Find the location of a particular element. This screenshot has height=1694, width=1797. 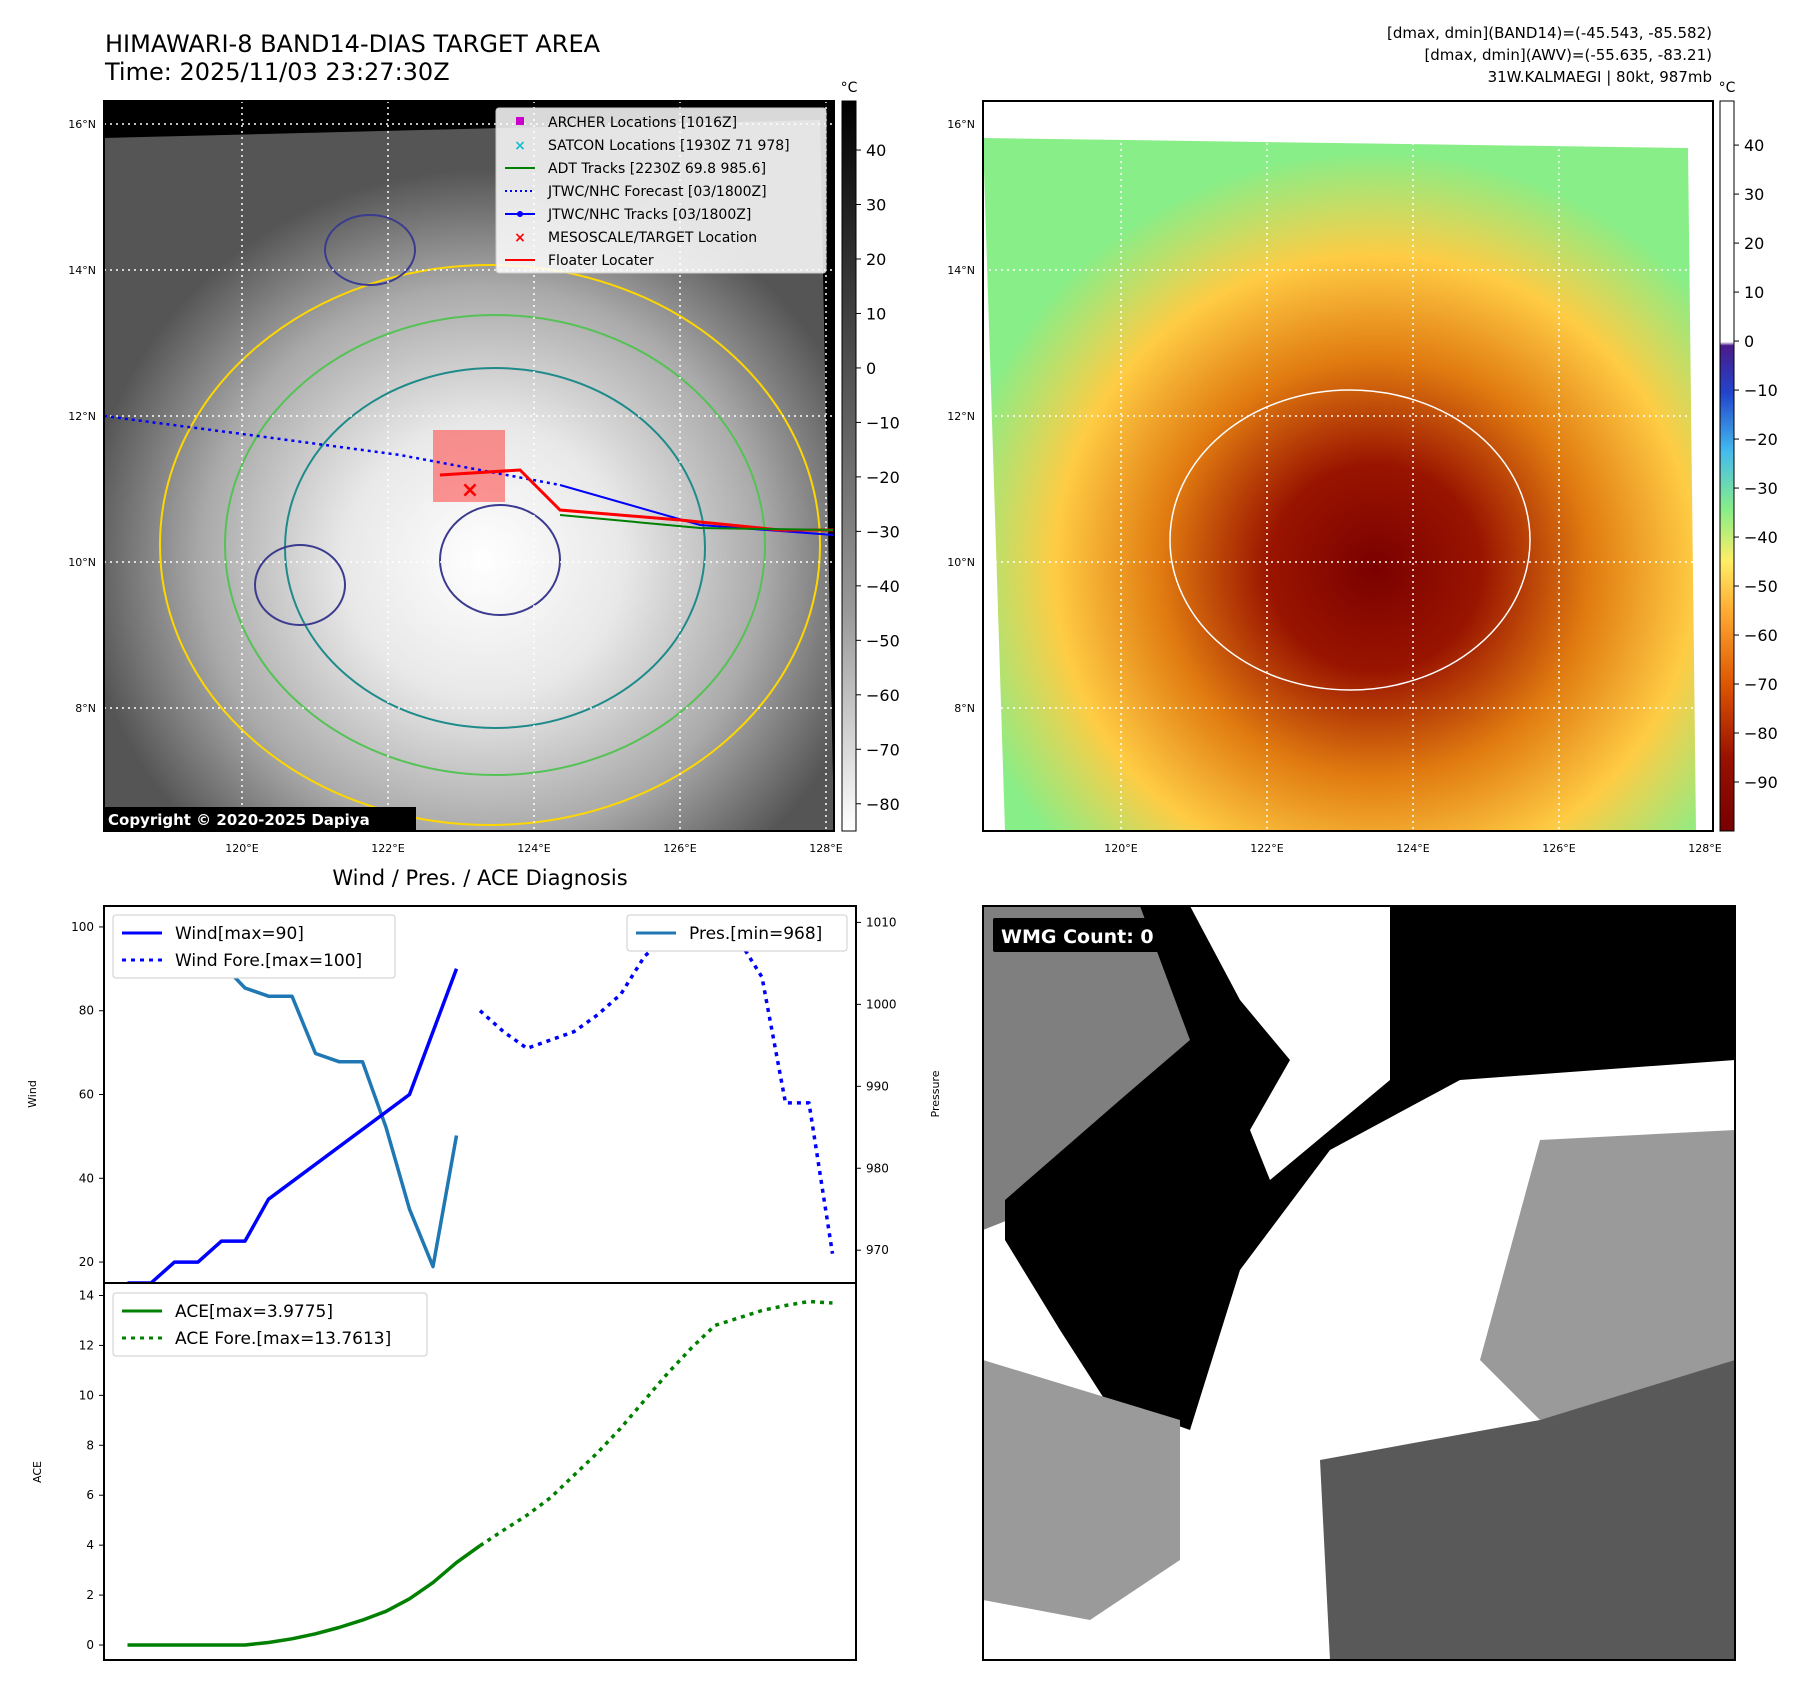

legend-item-floater: Floater Locater is located at coordinates (601, 261).